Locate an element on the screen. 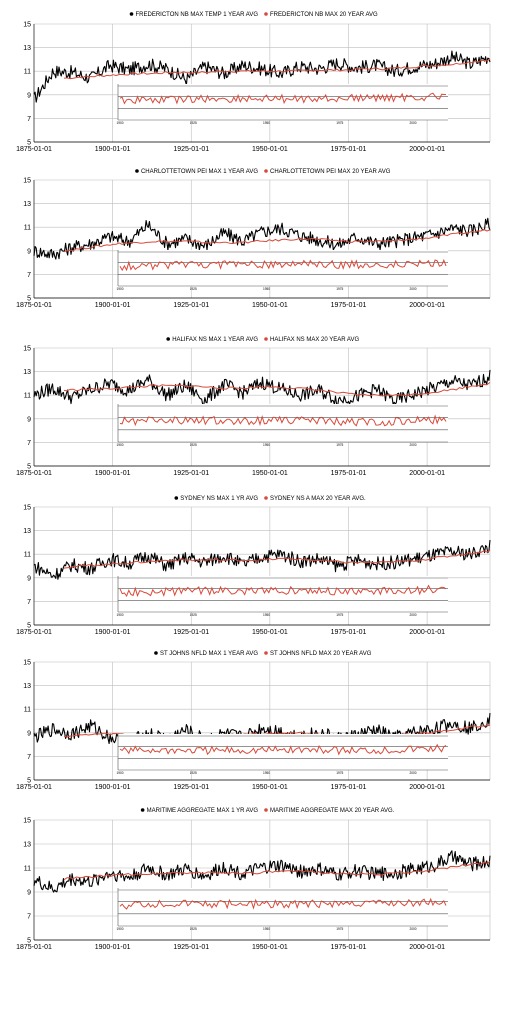 This screenshot has width=512, height=1024. legend-series-1: MARITIME AGGREGATE MAX 1 YR AVG is located at coordinates (203, 811).